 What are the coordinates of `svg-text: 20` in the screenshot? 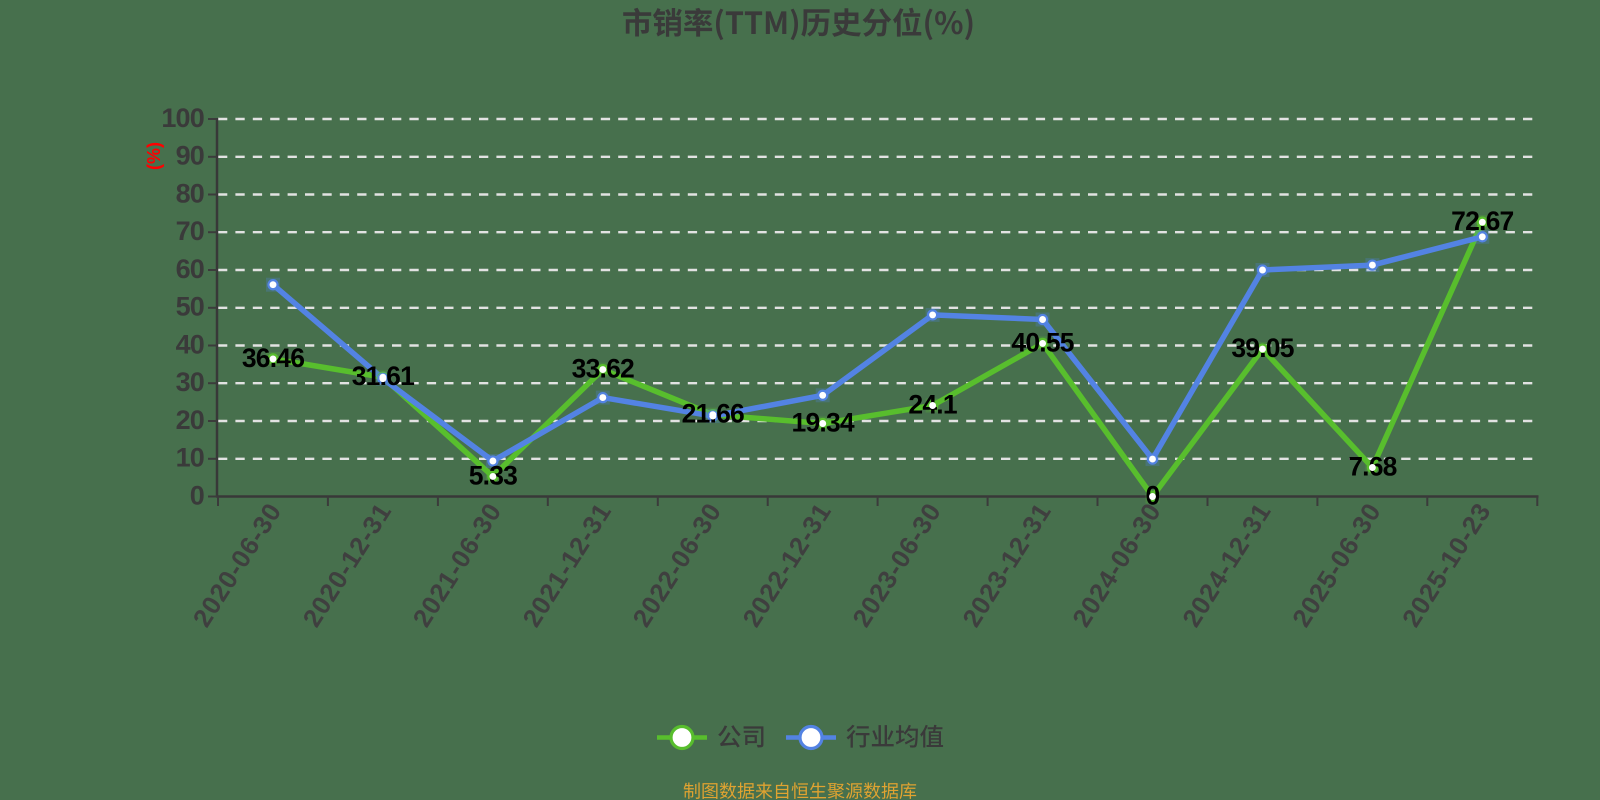 It's located at (190, 420).